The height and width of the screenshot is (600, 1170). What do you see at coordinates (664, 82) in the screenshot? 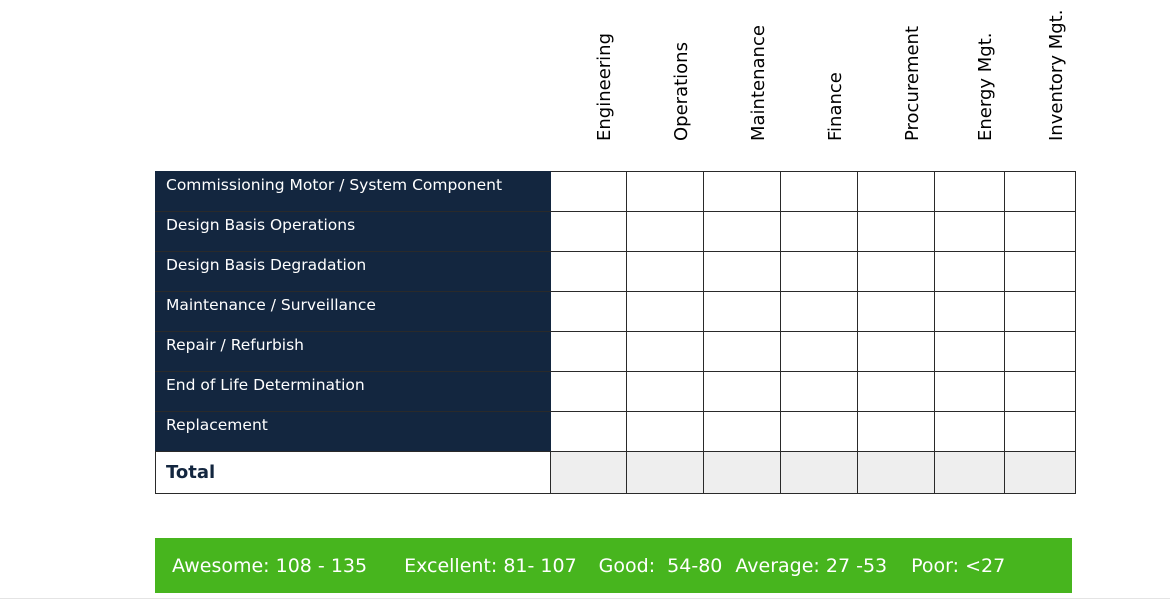
I see `column-header-operations: Operations` at bounding box center [664, 82].